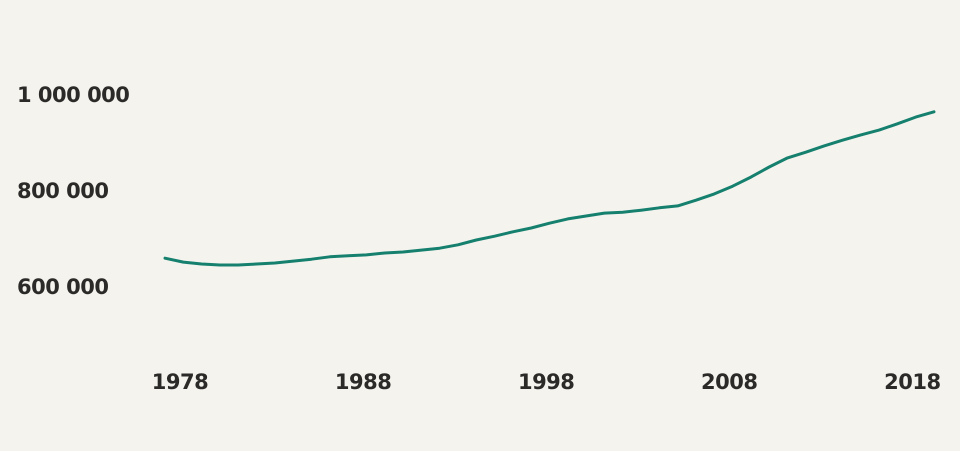 The width and height of the screenshot is (960, 451). Describe the element at coordinates (180, 382) in the screenshot. I see `x-tick-label: 1978` at that location.